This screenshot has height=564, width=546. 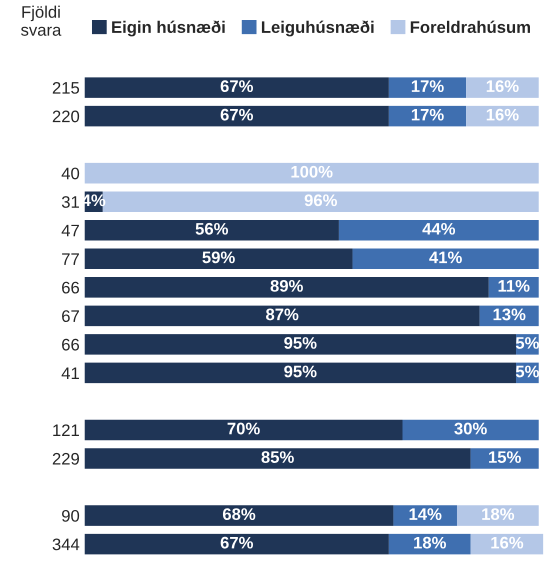 I want to click on data-label: 59%, so click(x=218, y=257).